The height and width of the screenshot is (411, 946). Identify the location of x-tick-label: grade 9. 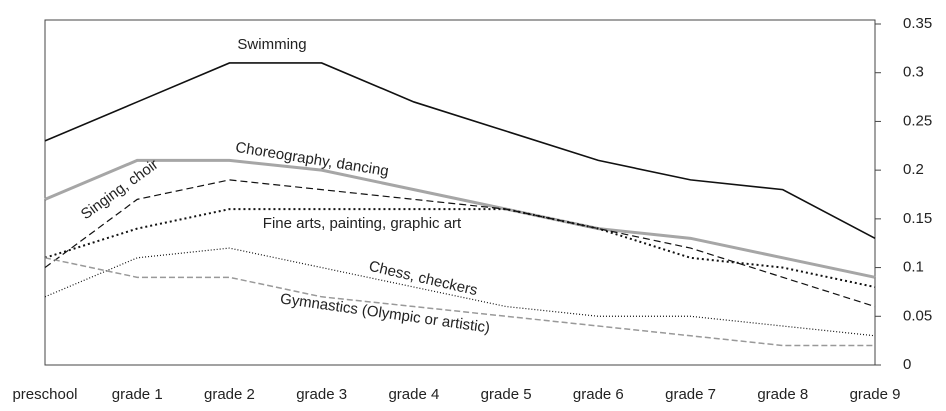
(875, 394).